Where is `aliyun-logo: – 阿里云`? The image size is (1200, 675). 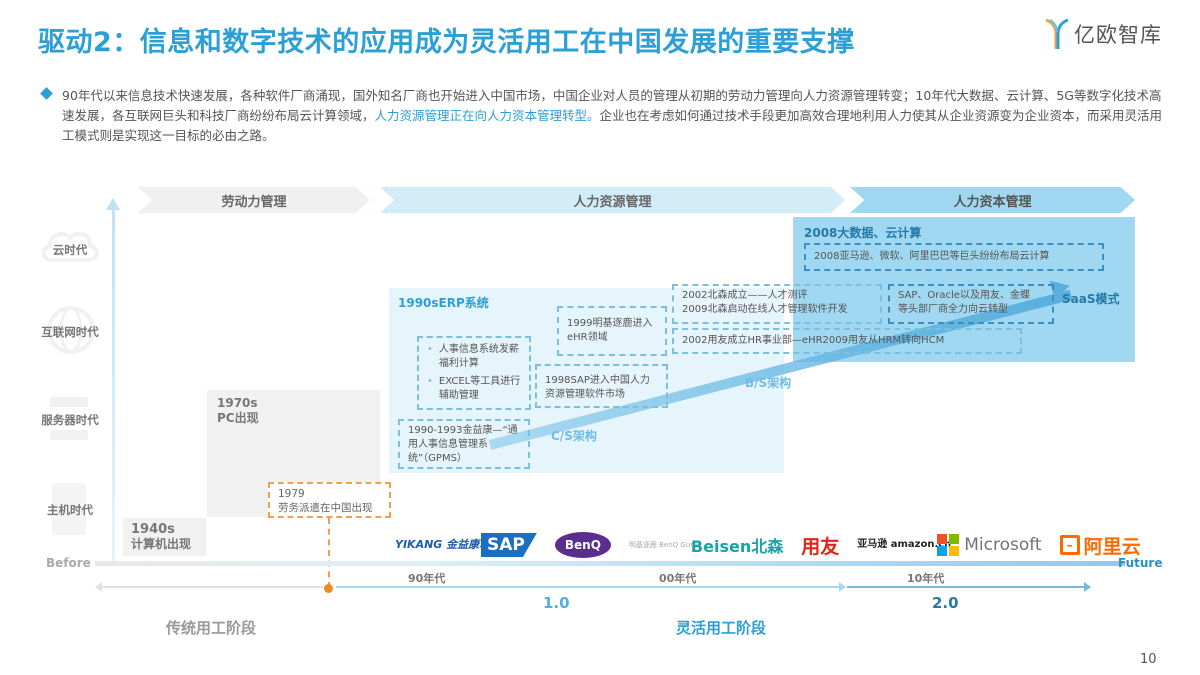
aliyun-logo: – 阿里云 is located at coordinates (1100, 545).